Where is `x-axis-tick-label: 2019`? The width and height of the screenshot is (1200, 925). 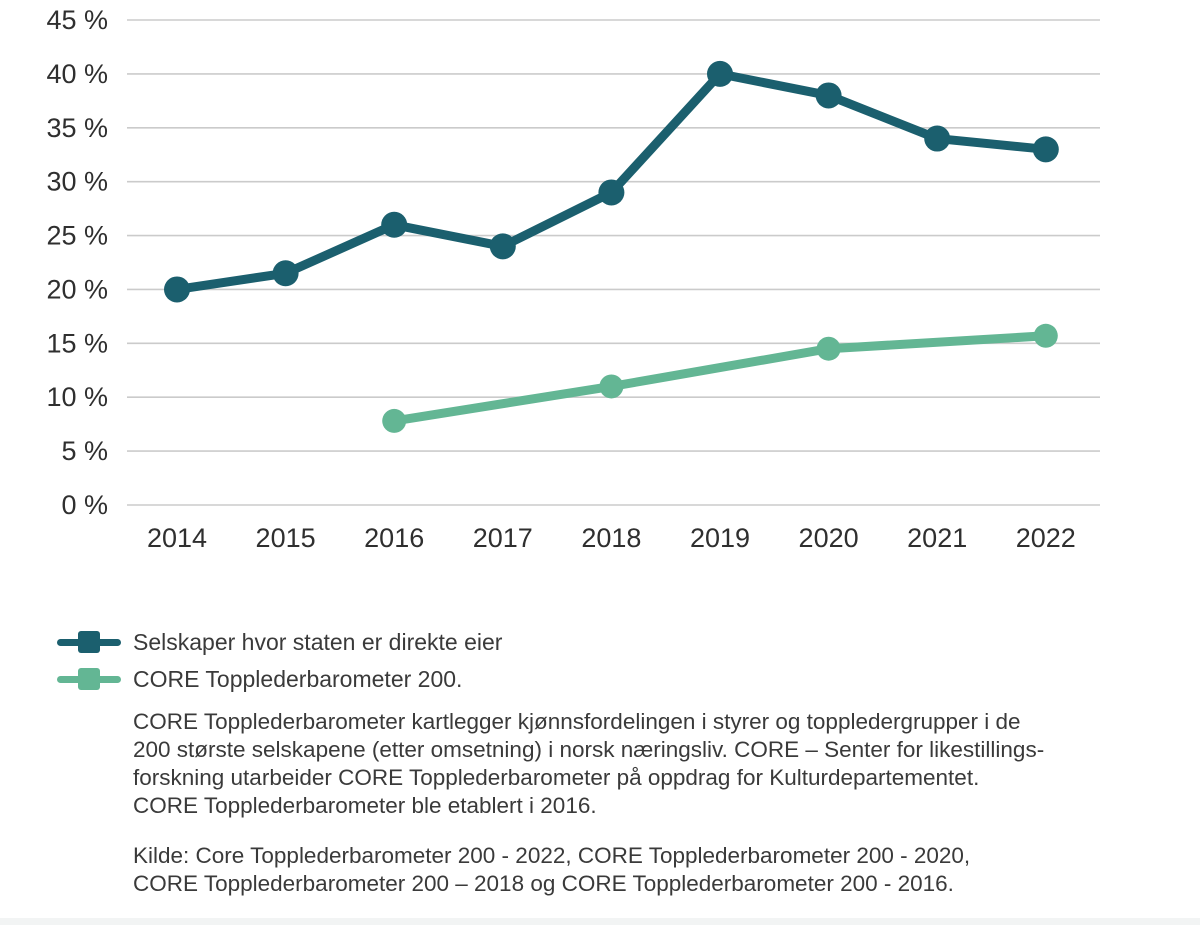 x-axis-tick-label: 2019 is located at coordinates (720, 538).